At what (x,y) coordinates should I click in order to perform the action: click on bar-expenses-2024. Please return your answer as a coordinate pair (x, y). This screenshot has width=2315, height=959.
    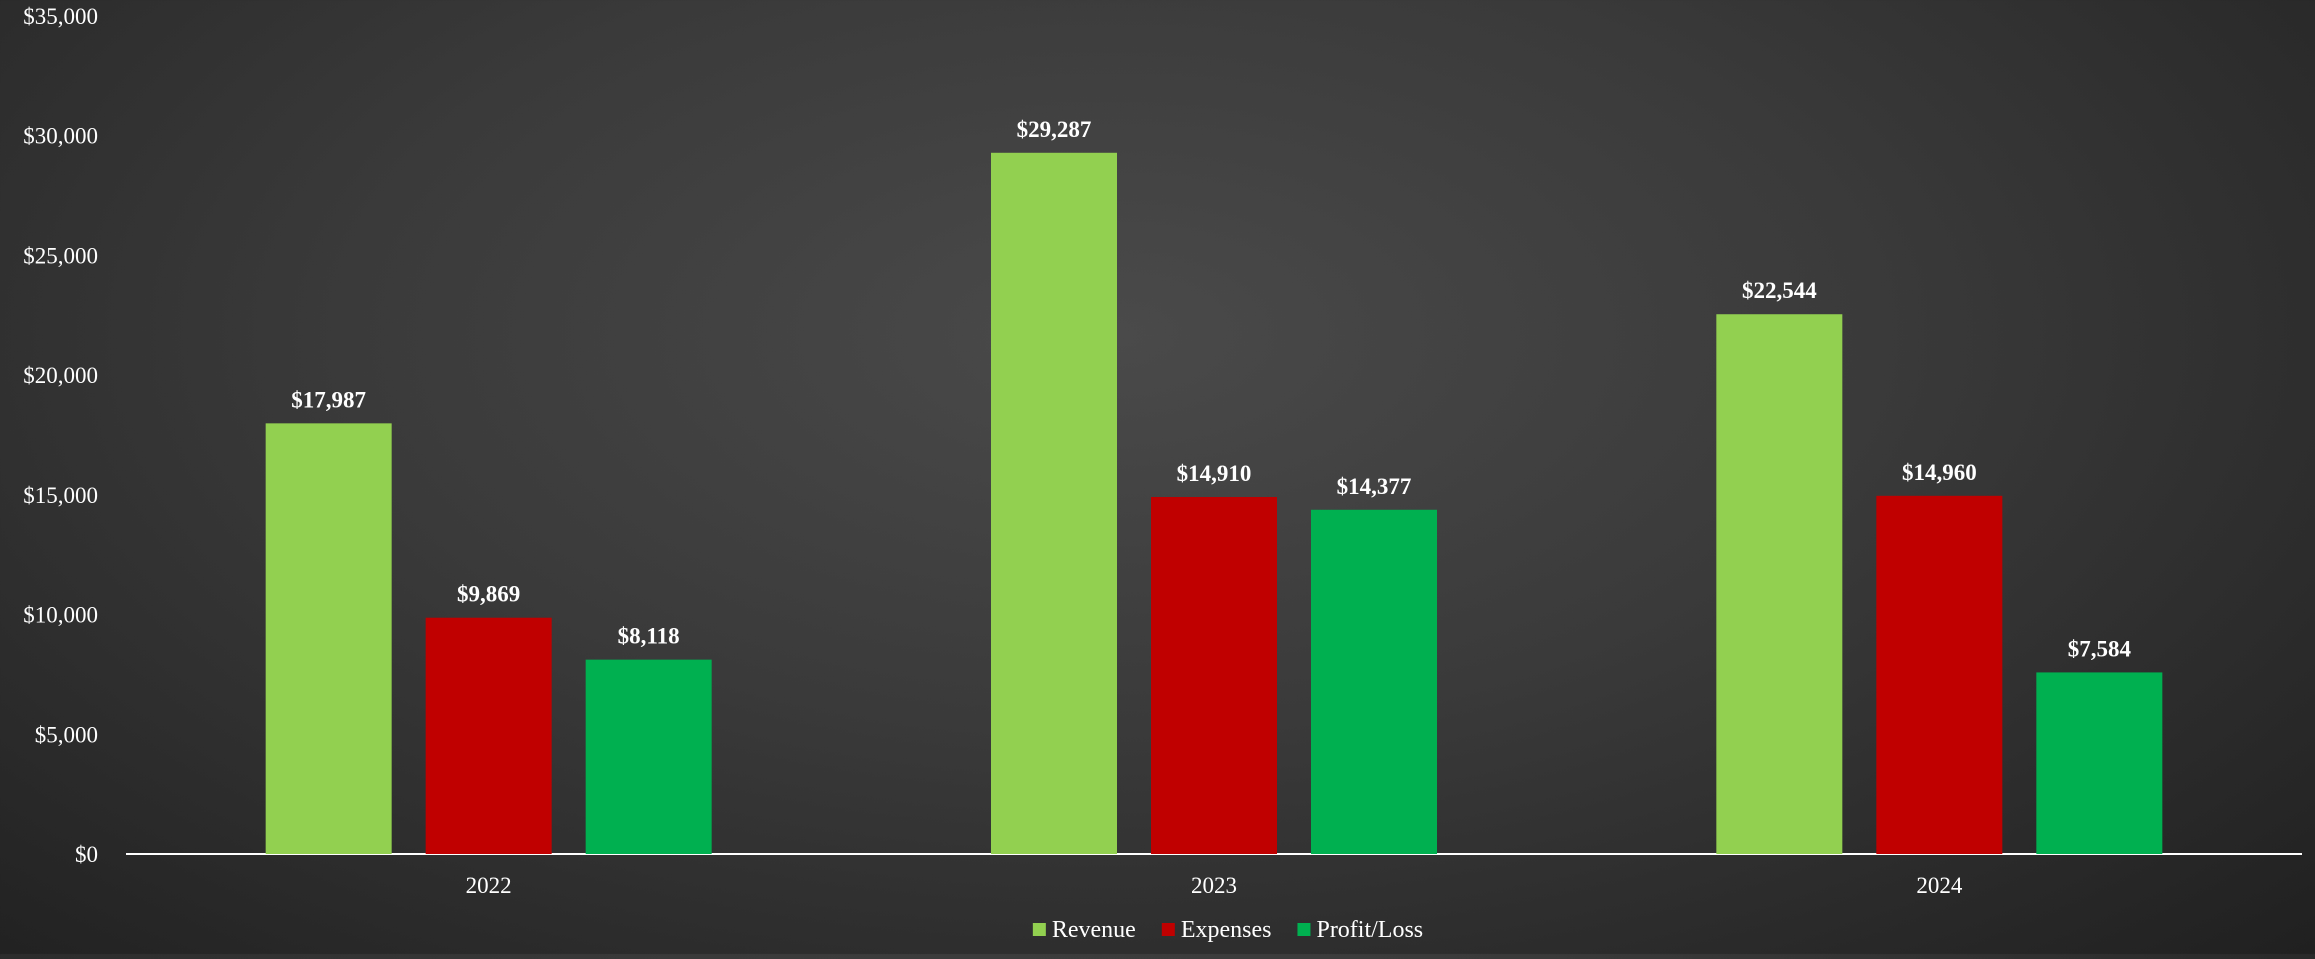
    Looking at the image, I should click on (1939, 674).